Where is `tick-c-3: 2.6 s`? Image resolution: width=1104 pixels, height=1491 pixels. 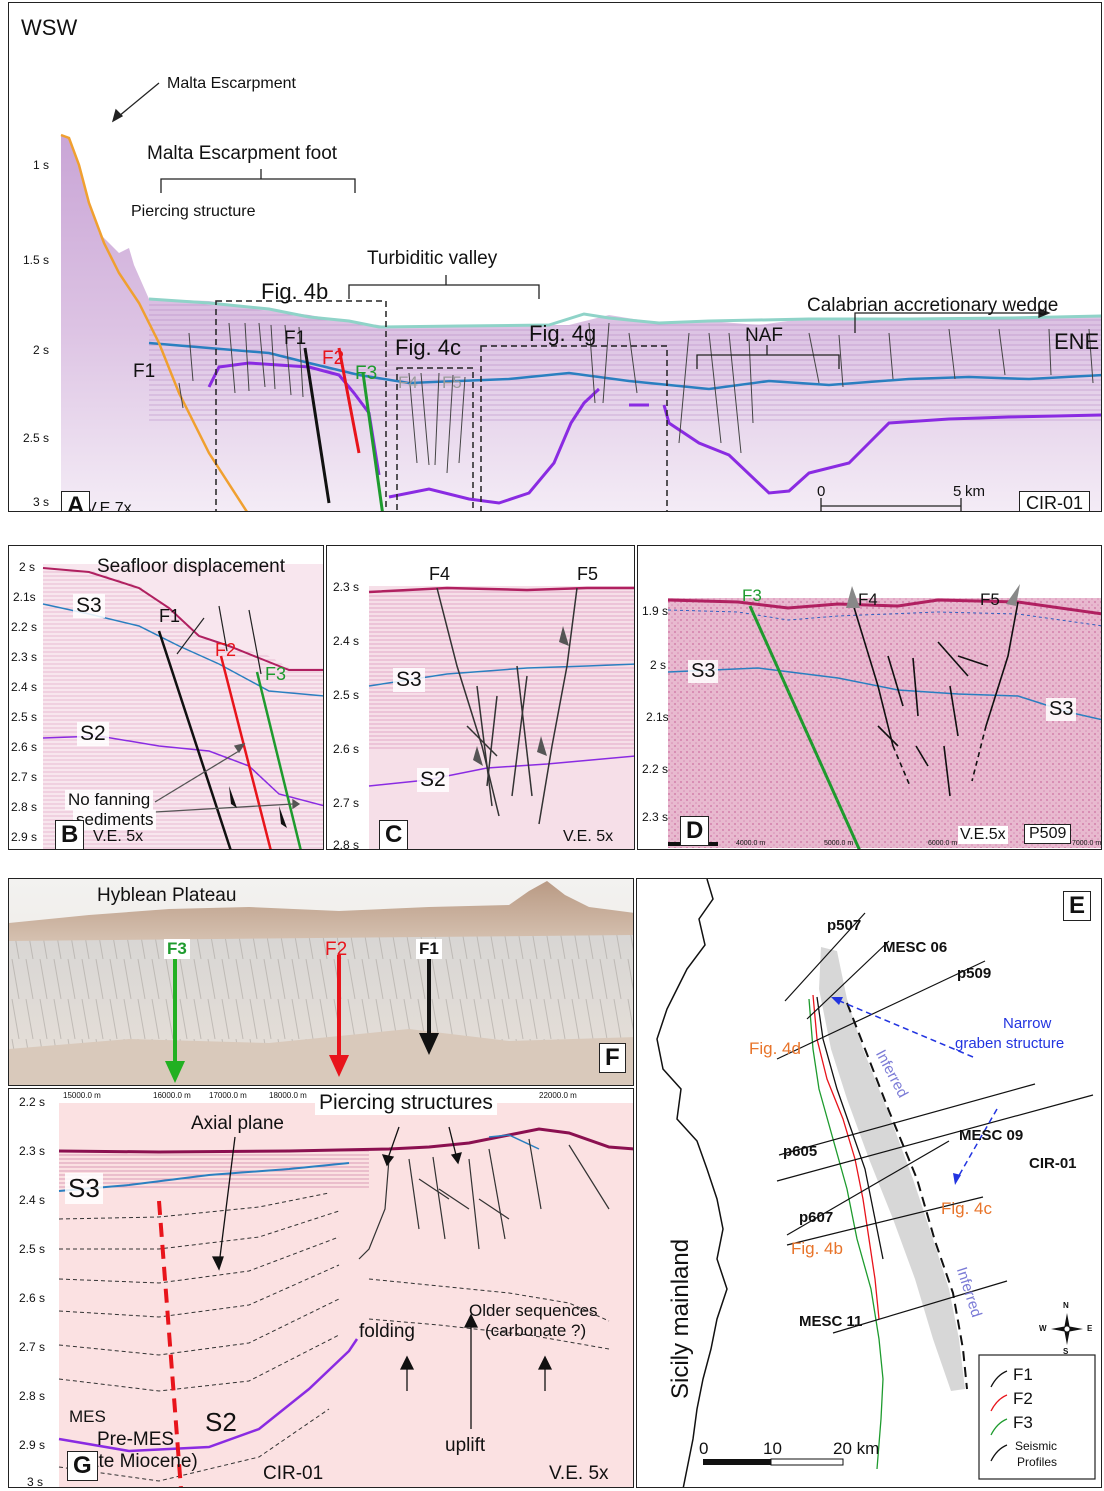 tick-c-3: 2.6 s is located at coordinates (346, 749).